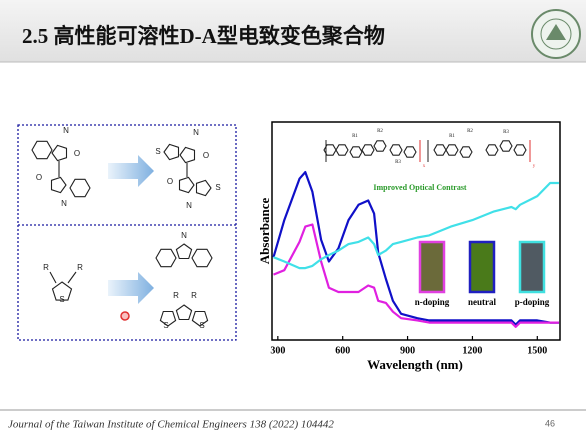  Describe the element at coordinates (556, 34) in the screenshot. I see `logo` at that location.